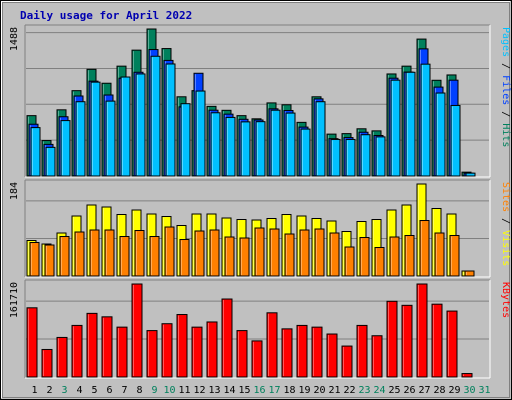 The width and height of the screenshot is (512, 400). Describe the element at coordinates (214, 390) in the screenshot. I see `x-tick-label: 13` at that location.